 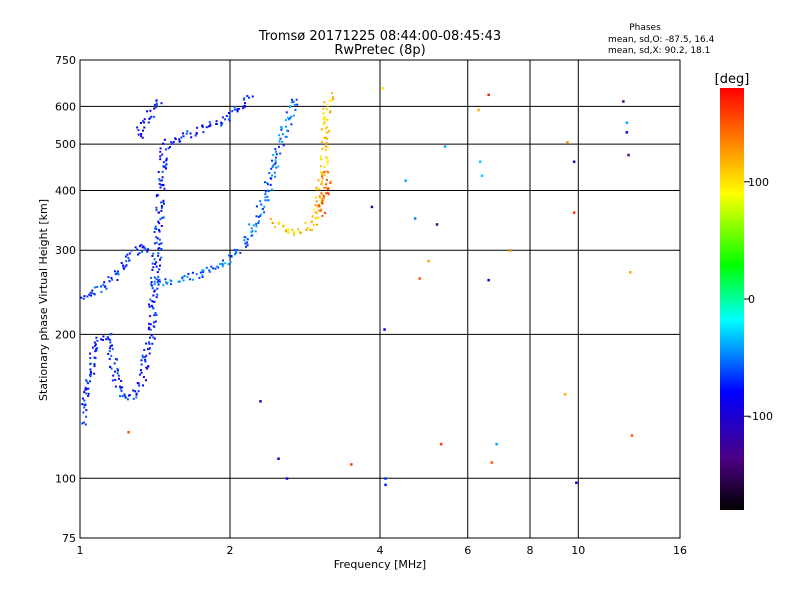 I want to click on x-tick-label: 6, so click(x=467, y=550).